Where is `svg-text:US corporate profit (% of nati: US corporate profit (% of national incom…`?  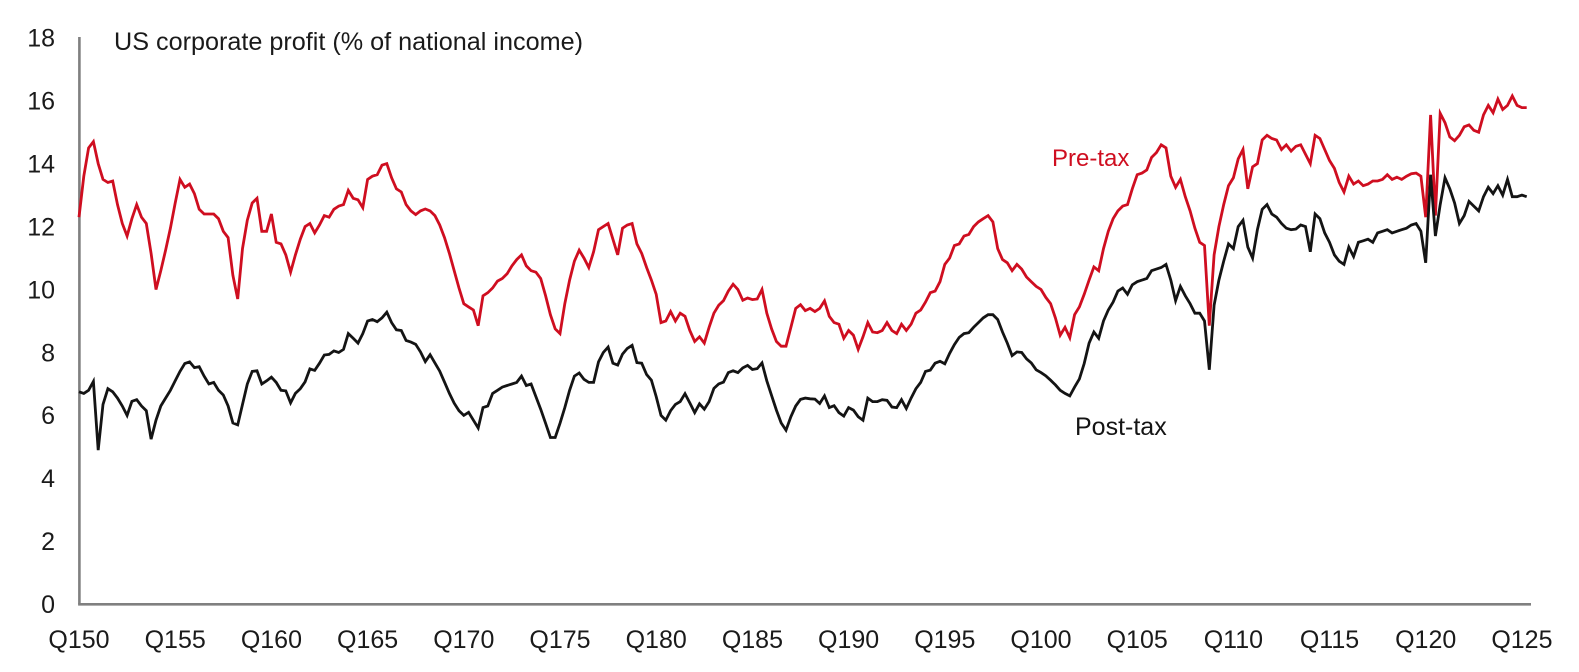
svg-text:US corporate profit (% of nati: US corporate profit (% of national incom… is located at coordinates (348, 42).